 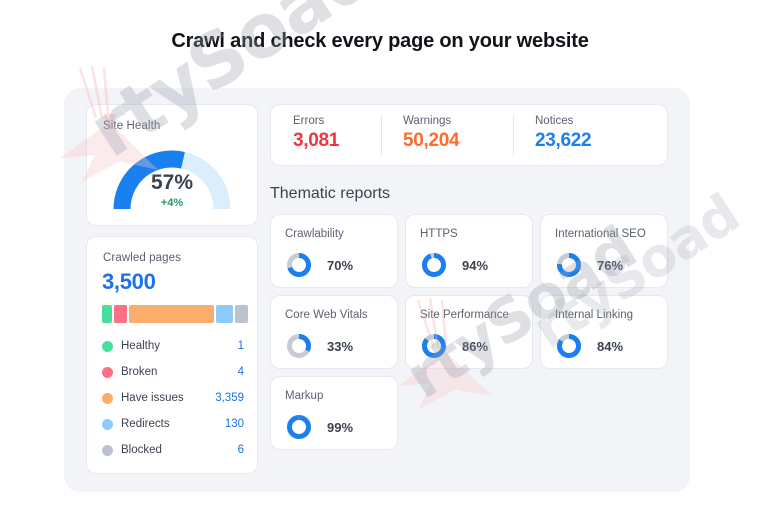 I want to click on issue-stats-row: Errors 3,081 Warnings 50,204 Notices 23,622, so click(x=469, y=135).